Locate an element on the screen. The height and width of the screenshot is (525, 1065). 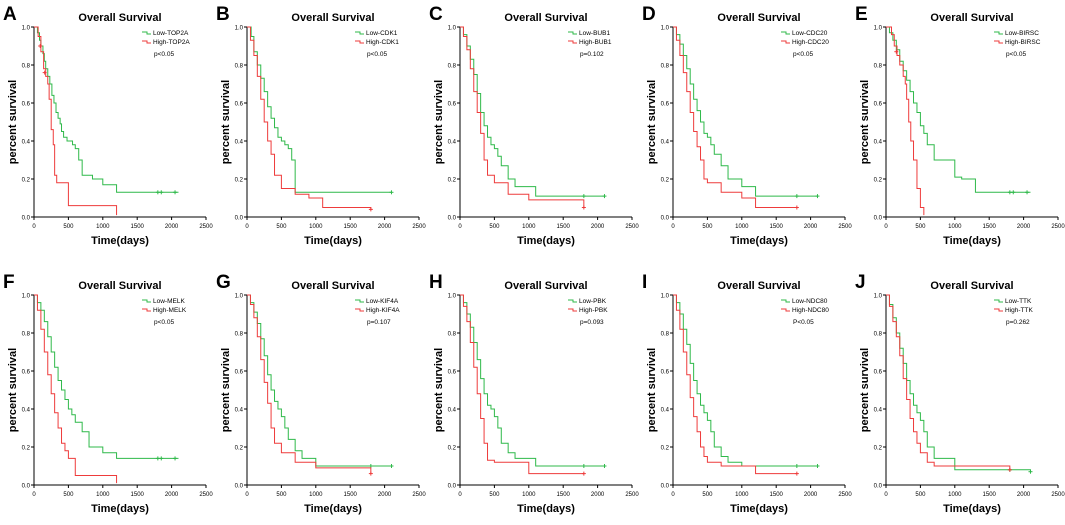
legend-label: Low-NDC80 is located at coordinates (810, 301).